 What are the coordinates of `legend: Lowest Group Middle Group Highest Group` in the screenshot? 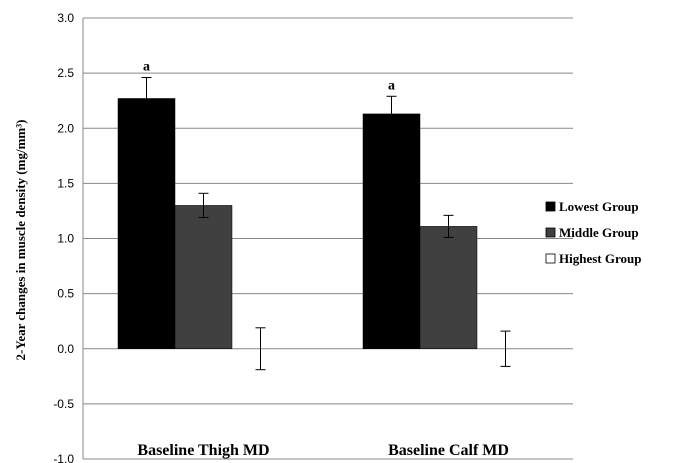 It's located at (593, 232).